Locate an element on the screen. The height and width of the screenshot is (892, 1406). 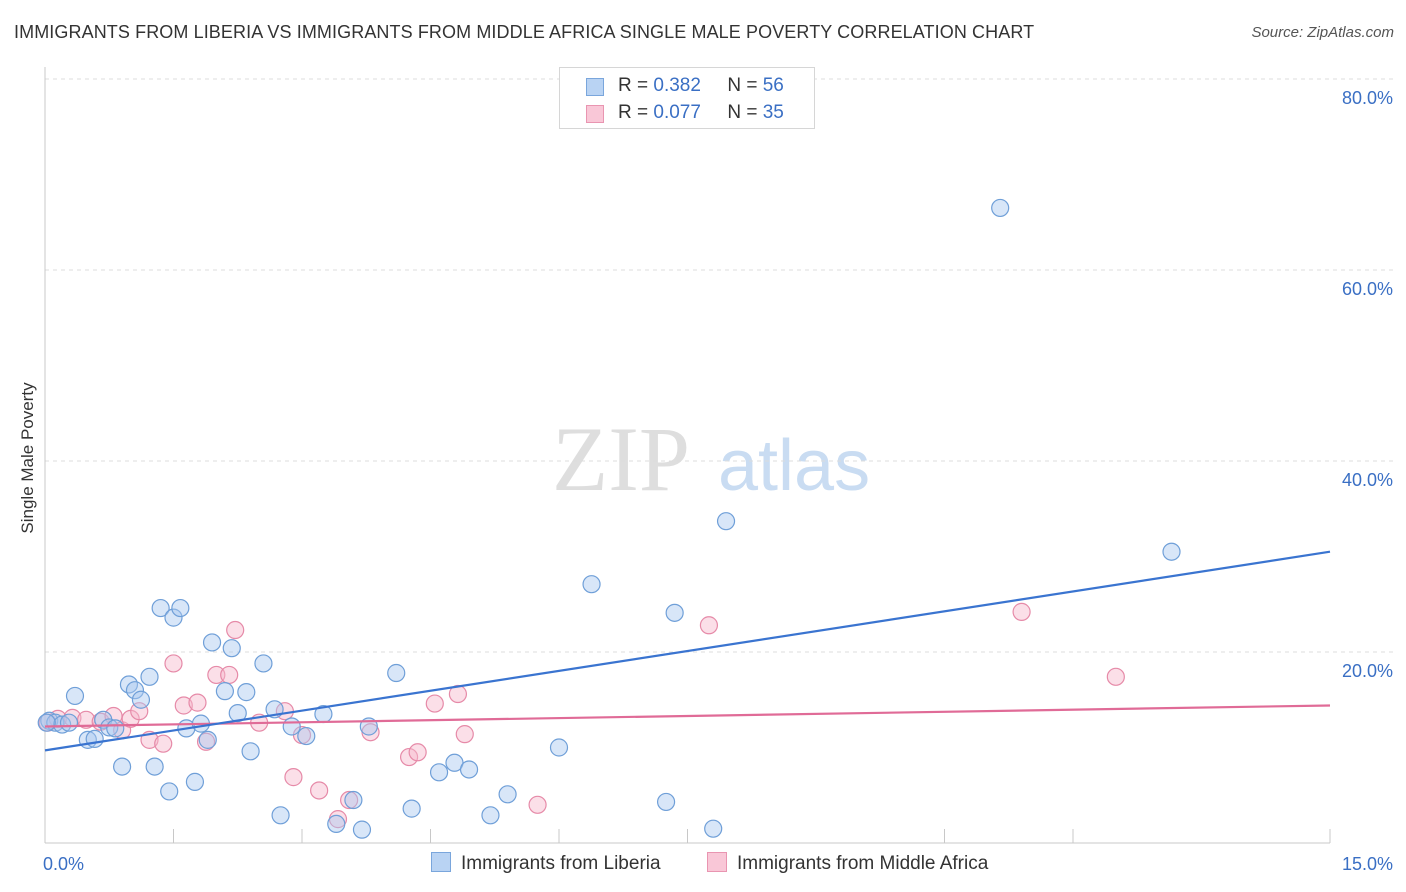
correlation-legend: R = 0.382 N = 56 R = 0.077 N = 35 is located at coordinates (687, 98).